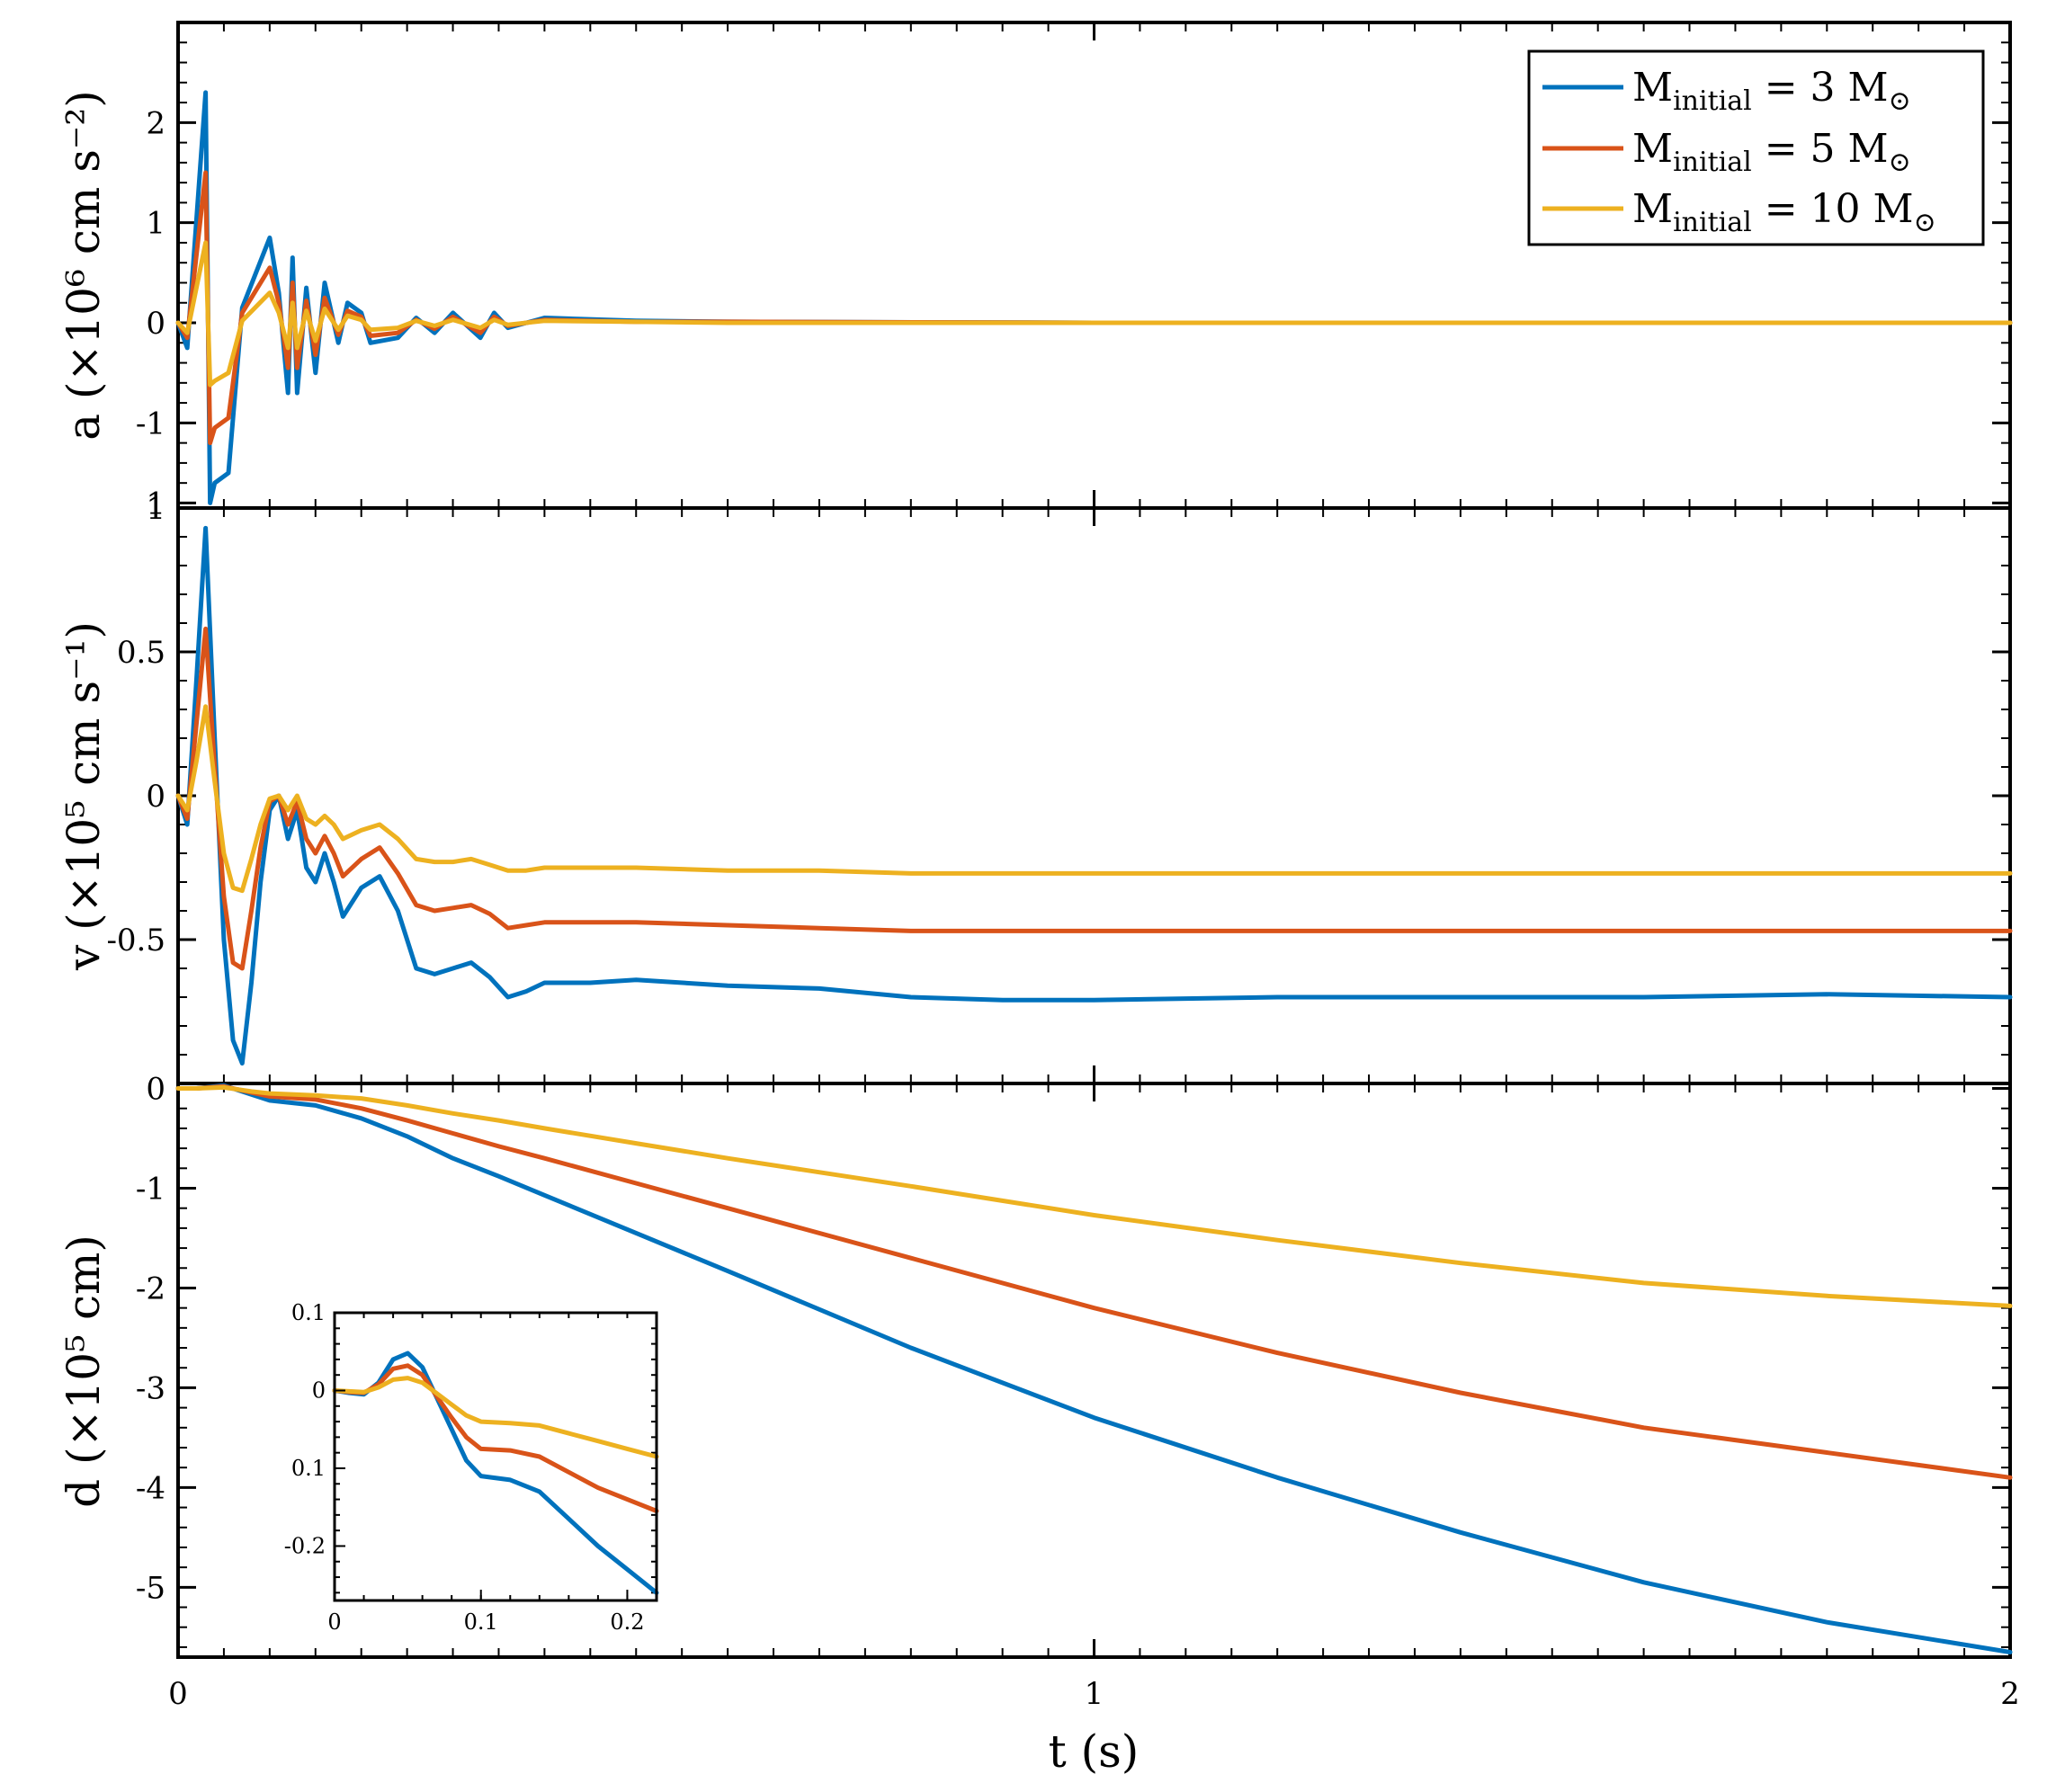 The height and width of the screenshot is (1792, 2047). I want to click on inset-frame, so click(496, 1456).